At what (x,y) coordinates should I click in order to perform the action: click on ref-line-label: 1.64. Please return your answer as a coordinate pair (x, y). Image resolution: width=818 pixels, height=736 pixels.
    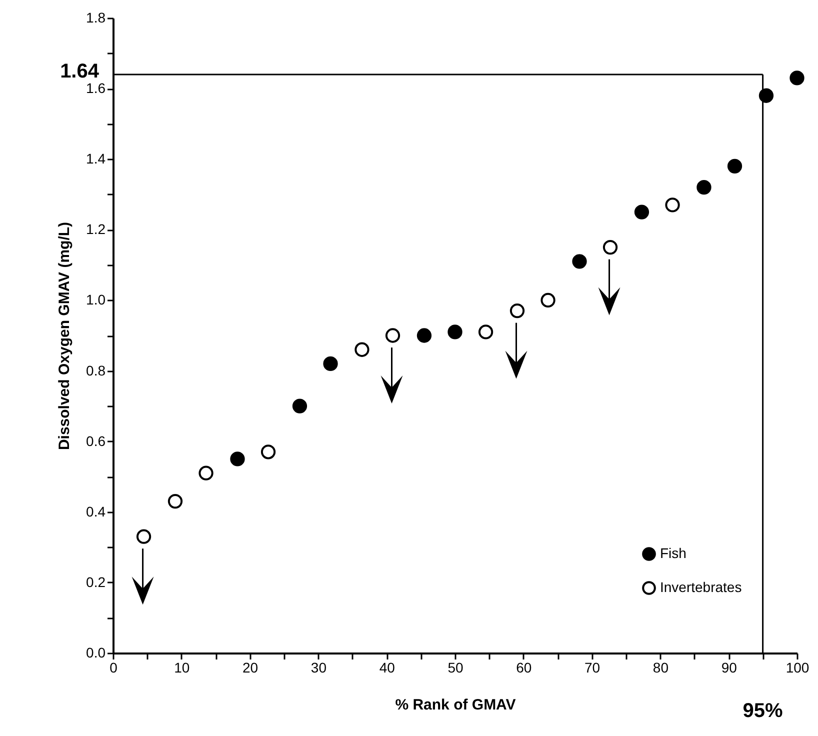
    Looking at the image, I should click on (80, 71).